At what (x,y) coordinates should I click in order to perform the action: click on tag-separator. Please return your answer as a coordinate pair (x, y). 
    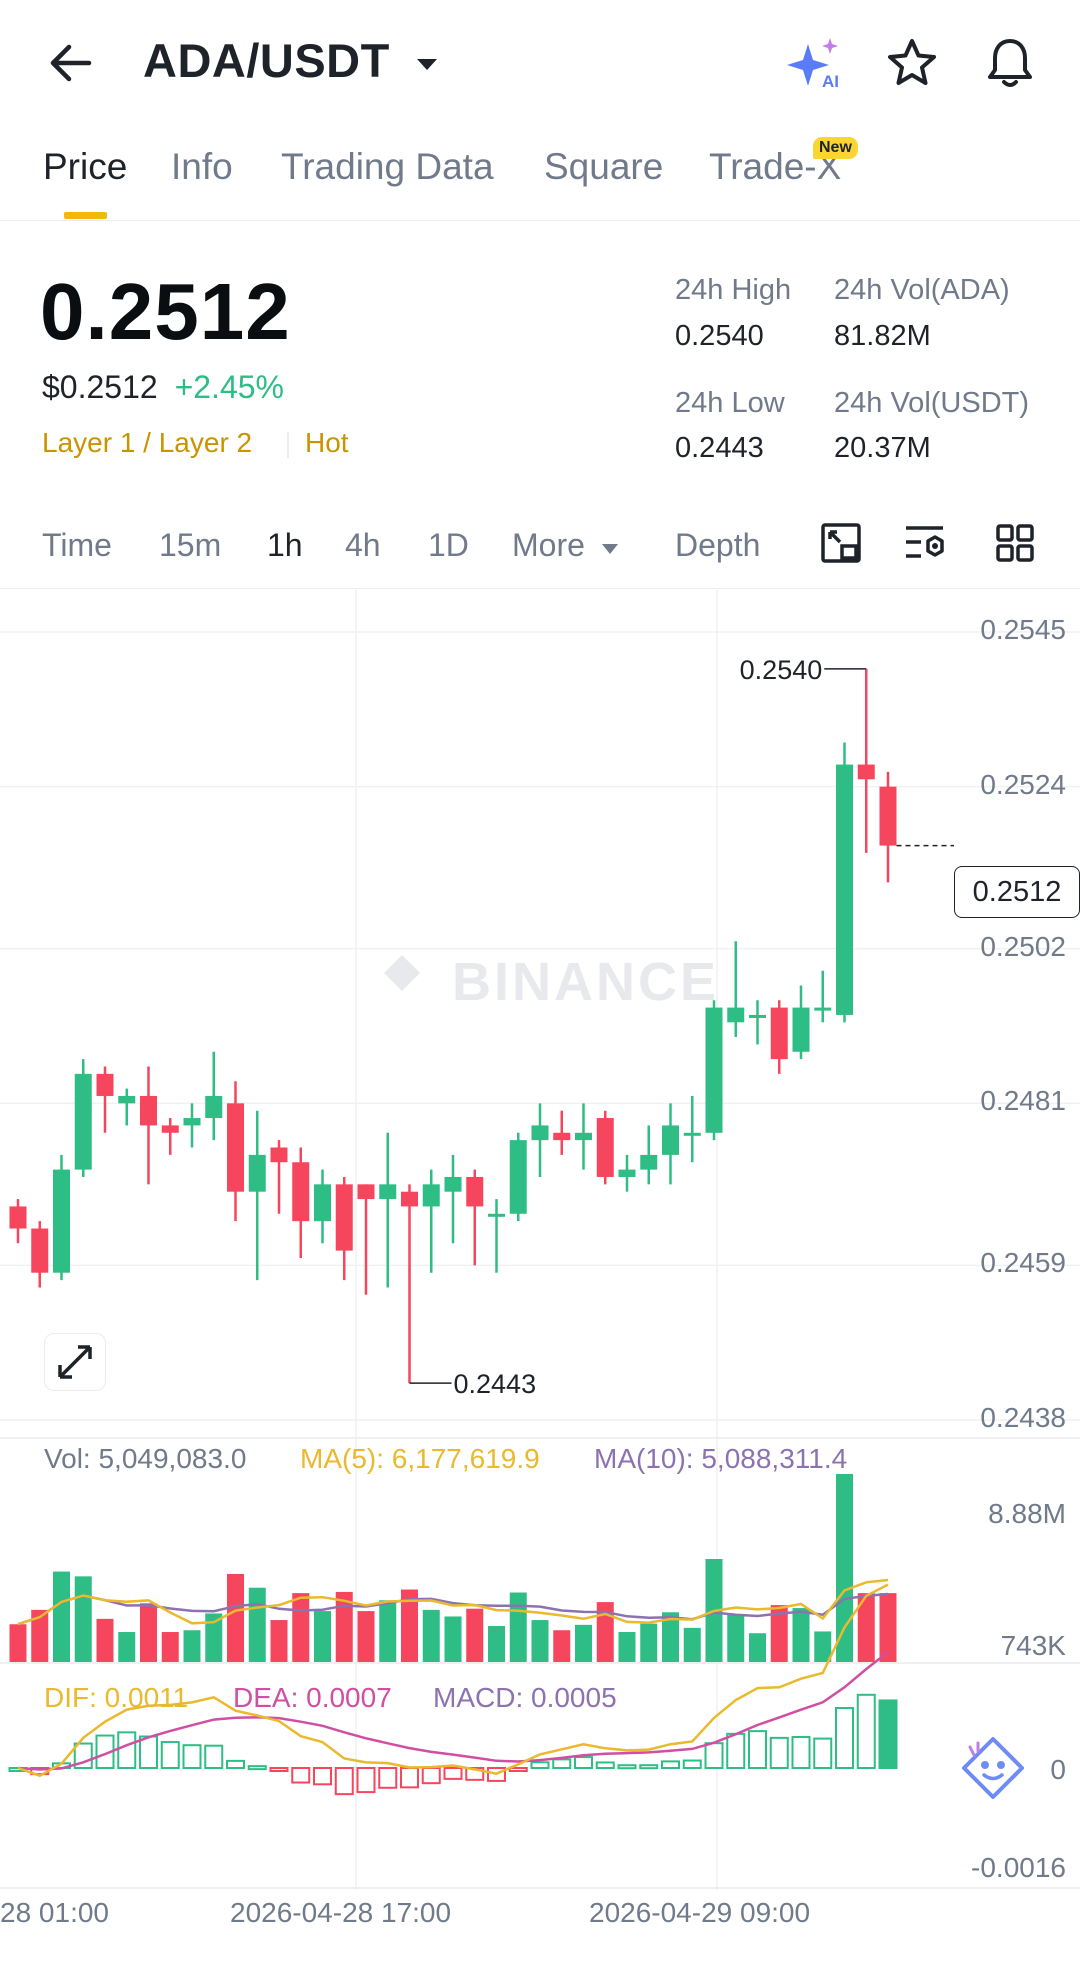
    Looking at the image, I should click on (288, 445).